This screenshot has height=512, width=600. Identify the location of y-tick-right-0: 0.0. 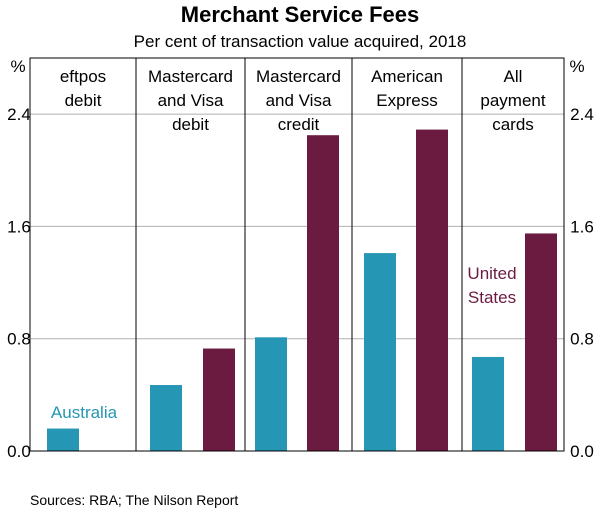
(582, 451).